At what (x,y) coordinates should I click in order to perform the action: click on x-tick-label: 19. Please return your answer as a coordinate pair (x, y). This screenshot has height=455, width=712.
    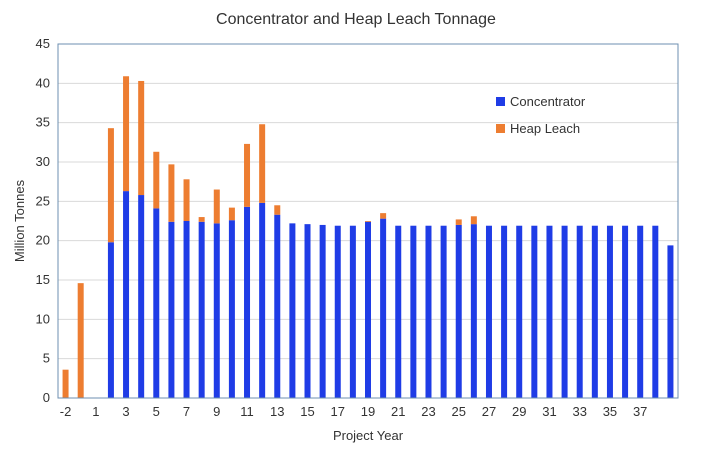
    Looking at the image, I should click on (368, 411).